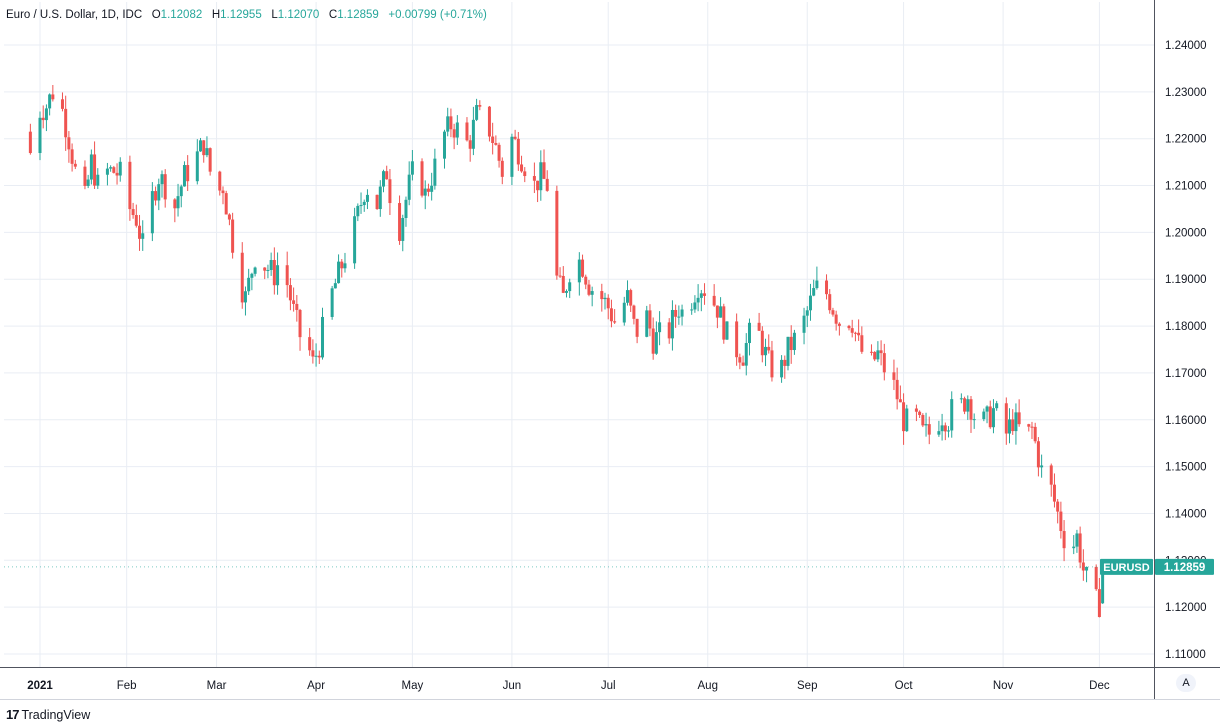  I want to click on y-tick-label: 1.19000, so click(1186, 280).